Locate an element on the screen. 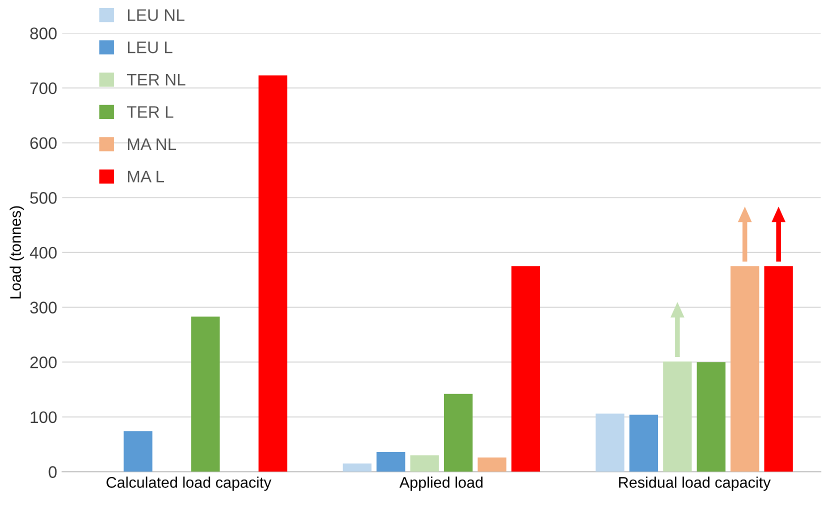 The width and height of the screenshot is (829, 510). x-tick-label: Residual load capacity is located at coordinates (695, 483).